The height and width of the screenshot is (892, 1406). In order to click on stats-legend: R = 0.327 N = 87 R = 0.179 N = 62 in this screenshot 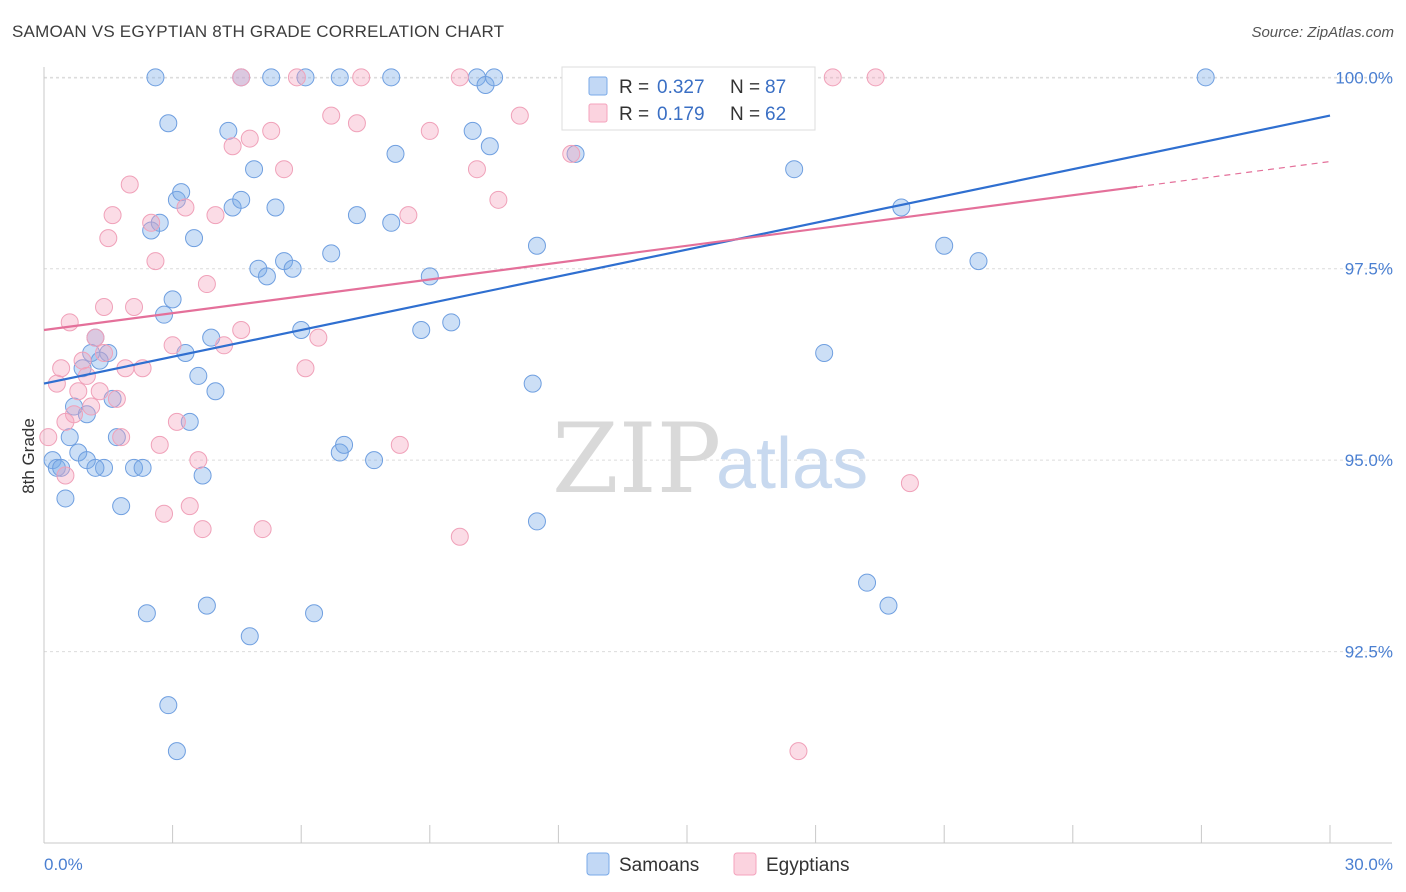, I will do `click(688, 98)`.